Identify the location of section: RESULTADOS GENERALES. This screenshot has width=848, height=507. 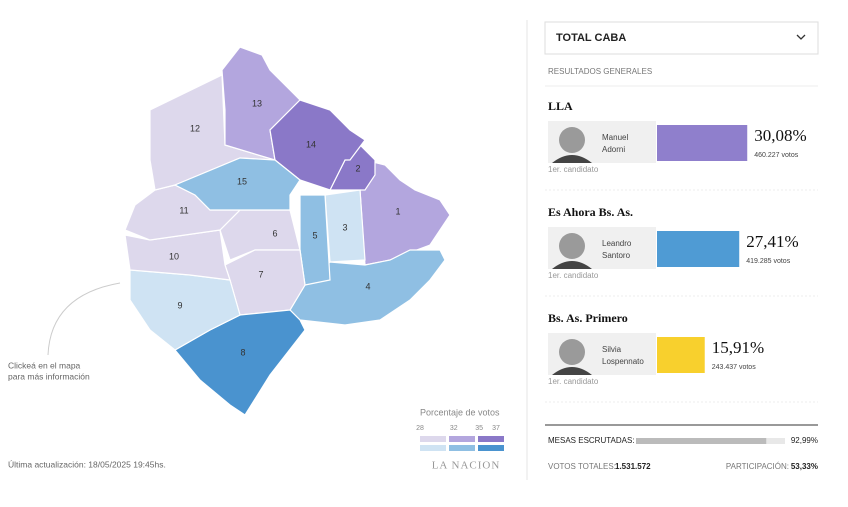
(600, 71).